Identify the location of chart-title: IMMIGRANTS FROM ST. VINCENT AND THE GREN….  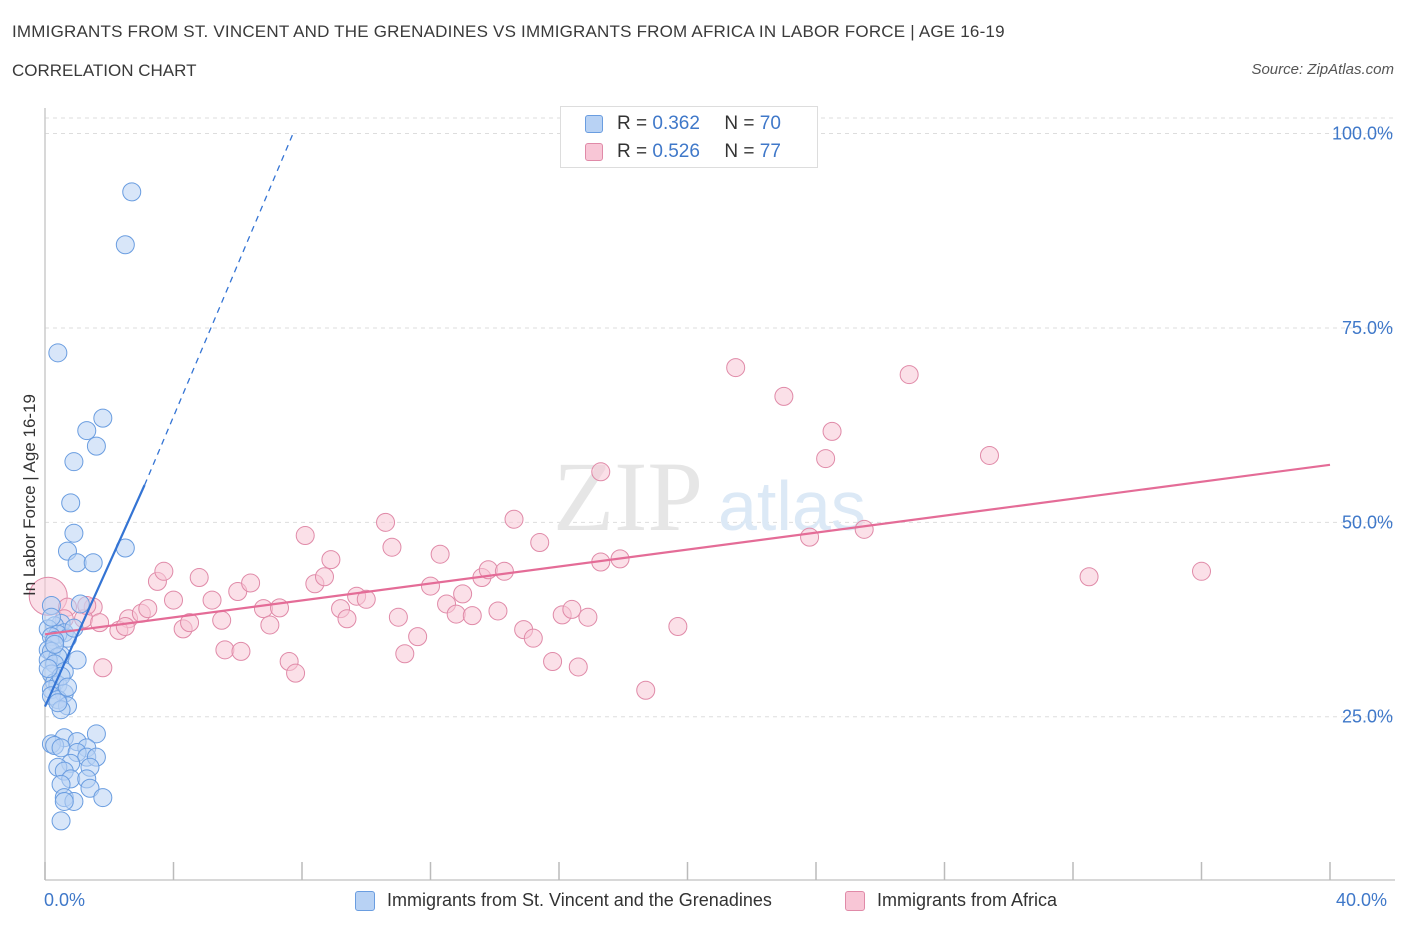
(508, 31).